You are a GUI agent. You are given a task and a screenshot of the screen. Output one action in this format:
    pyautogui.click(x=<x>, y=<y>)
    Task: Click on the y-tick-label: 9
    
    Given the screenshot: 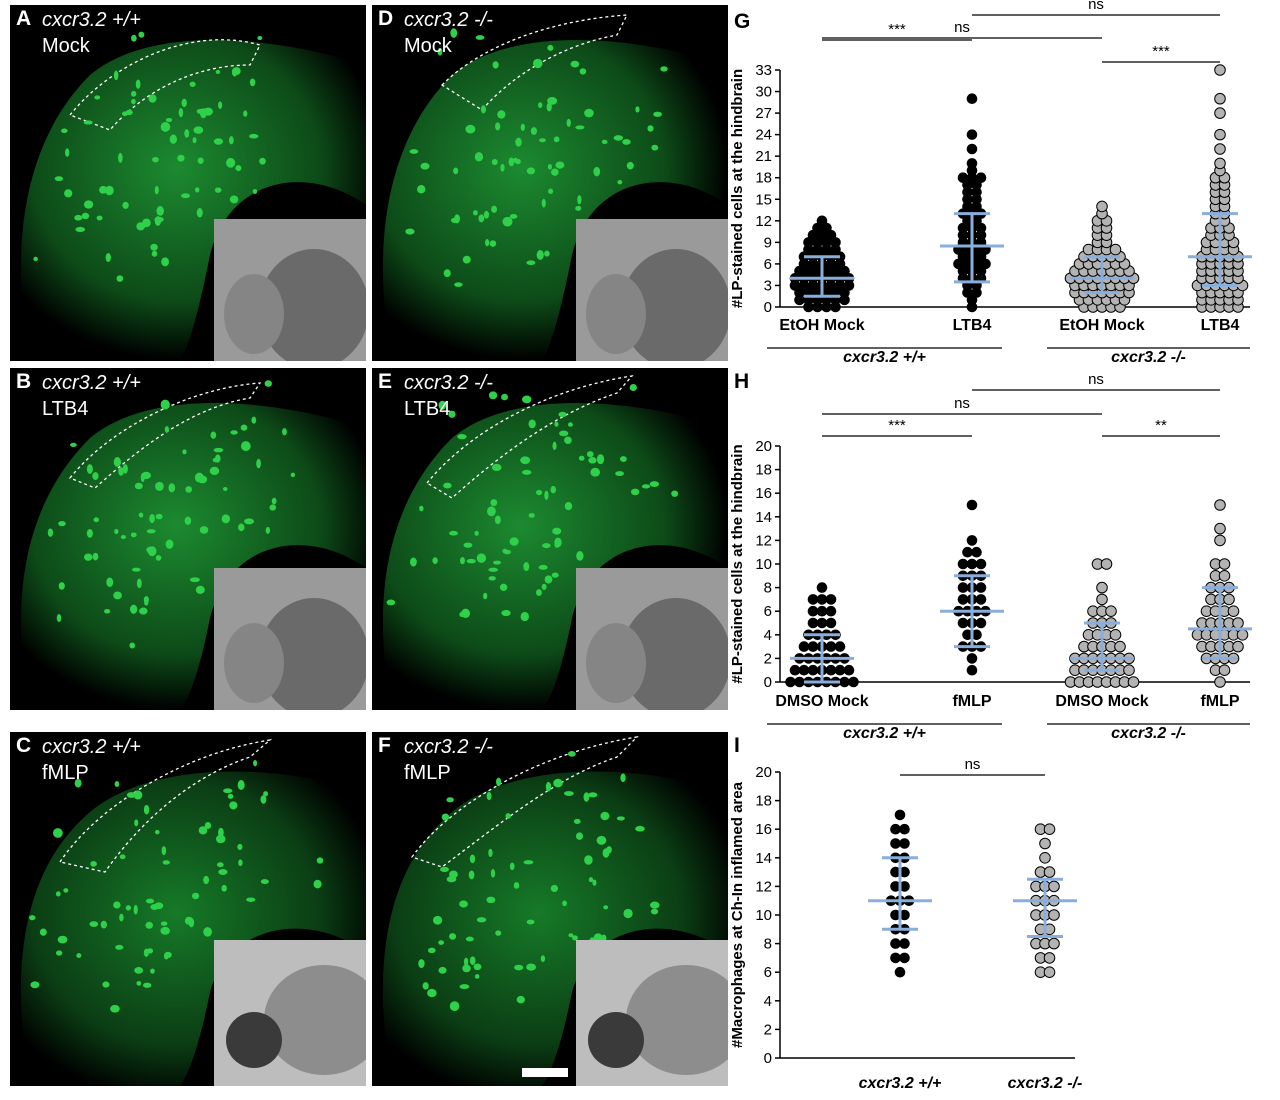 What is the action you would take?
    pyautogui.click(x=768, y=242)
    